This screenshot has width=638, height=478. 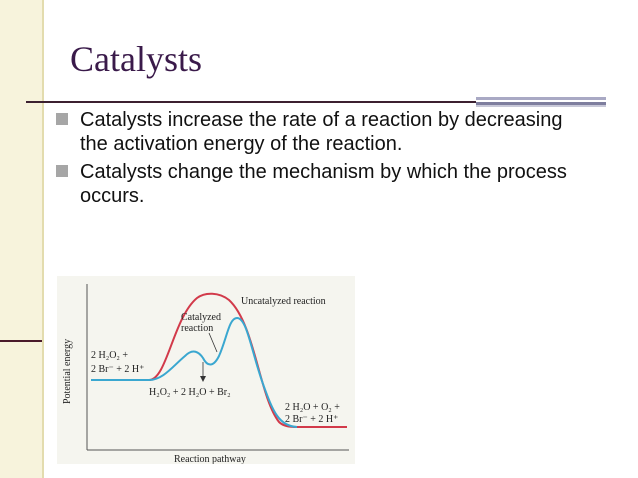 I want to click on left-band-accent, so click(x=21, y=341).